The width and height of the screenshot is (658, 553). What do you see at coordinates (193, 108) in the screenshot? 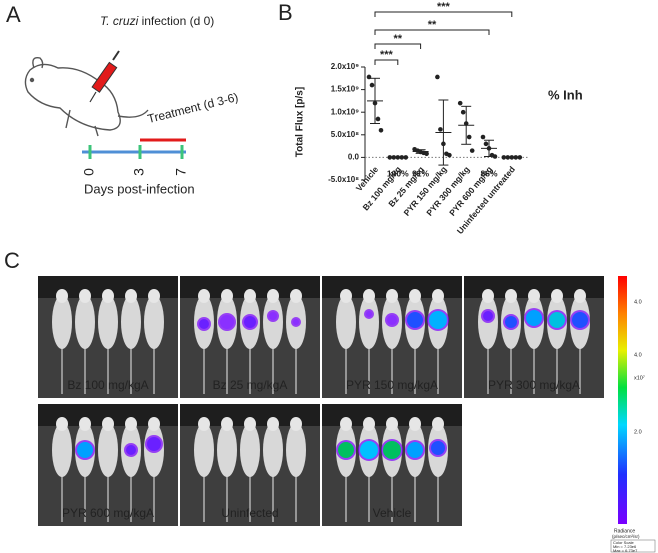
I see `treatment-label: Treatment (d 3-6)` at bounding box center [193, 108].